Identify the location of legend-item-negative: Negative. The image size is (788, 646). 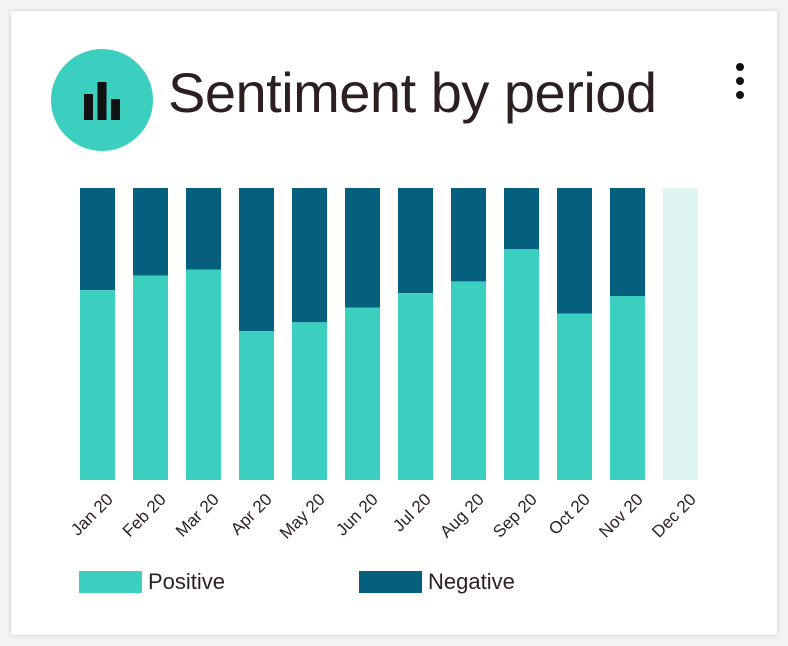
(437, 582).